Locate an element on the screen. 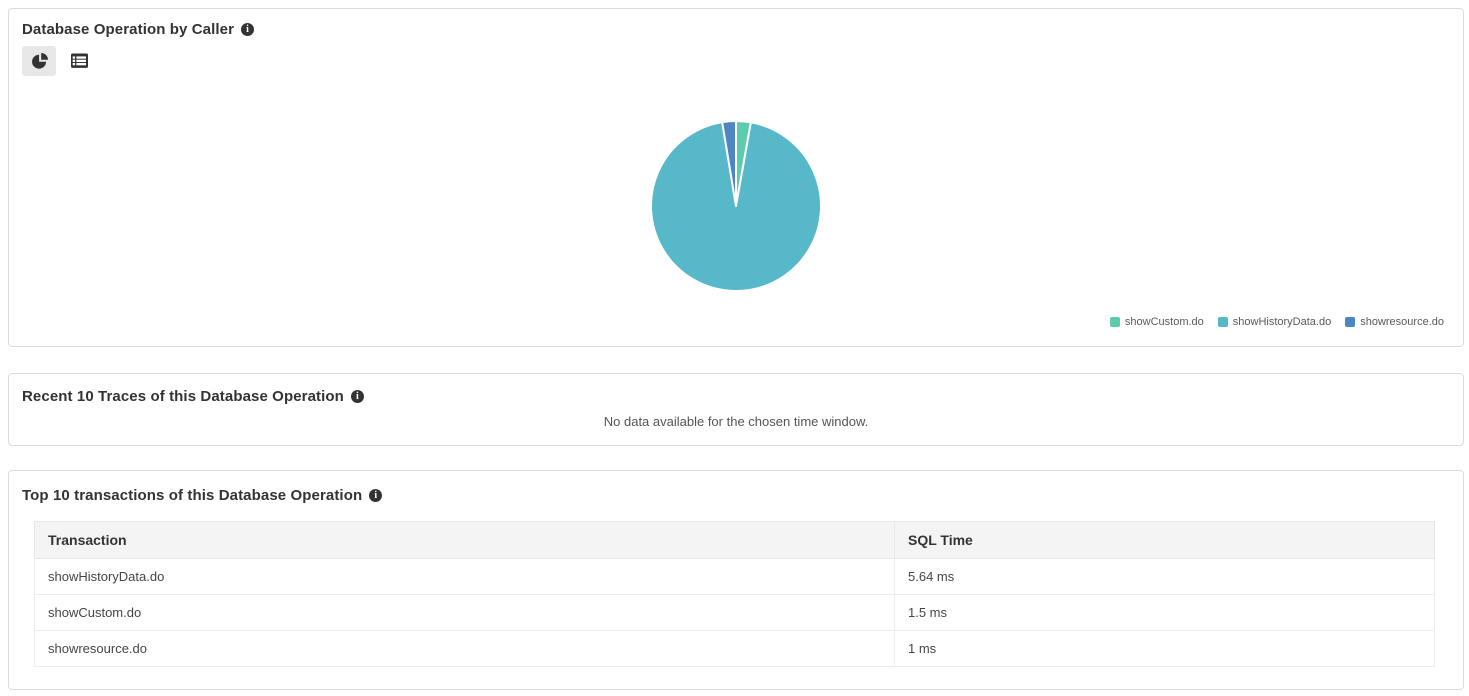 The width and height of the screenshot is (1469, 696). pie-chart is located at coordinates (736, 205).